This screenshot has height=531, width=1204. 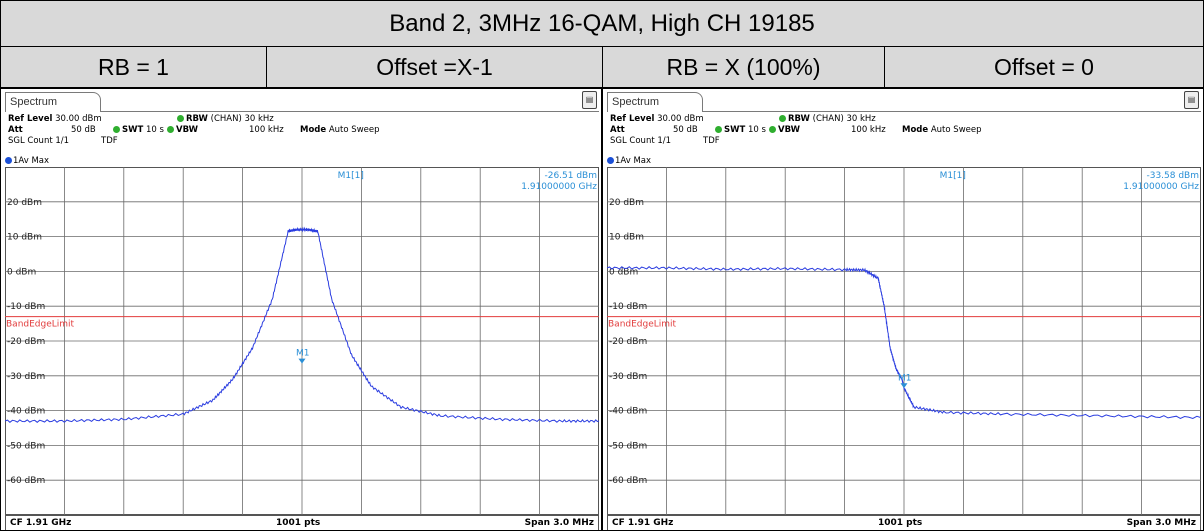 What do you see at coordinates (1044, 67) in the screenshot?
I see `header-offset-2: Offset = 0` at bounding box center [1044, 67].